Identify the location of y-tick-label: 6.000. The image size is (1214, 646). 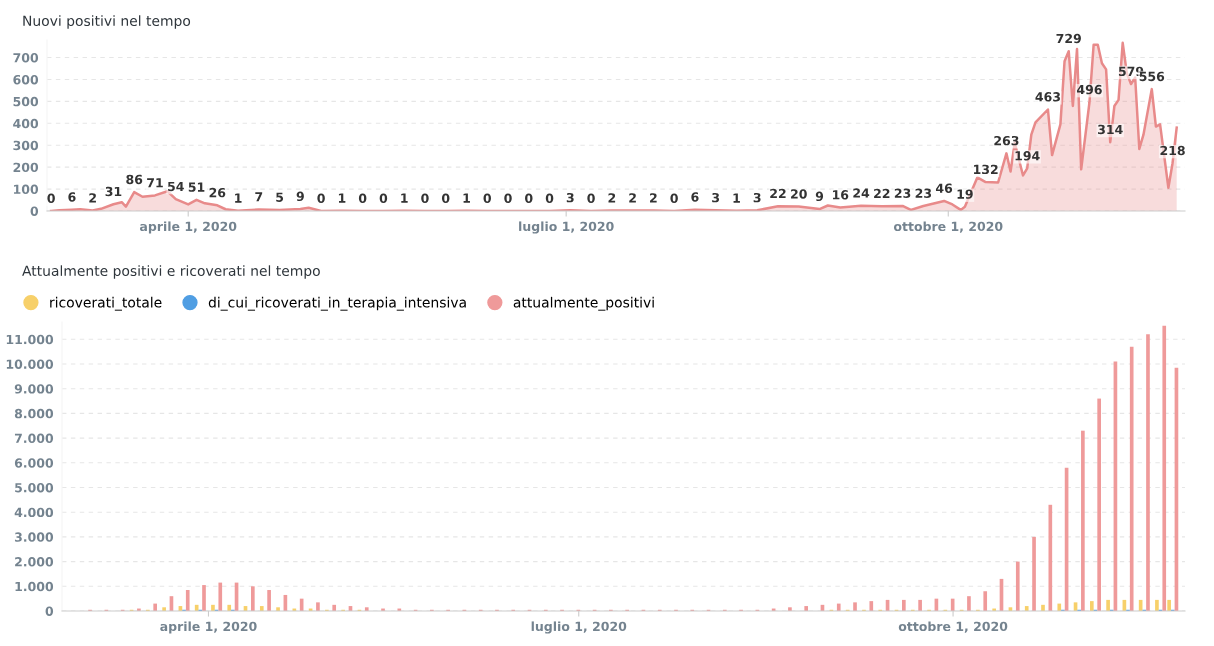
(34, 463).